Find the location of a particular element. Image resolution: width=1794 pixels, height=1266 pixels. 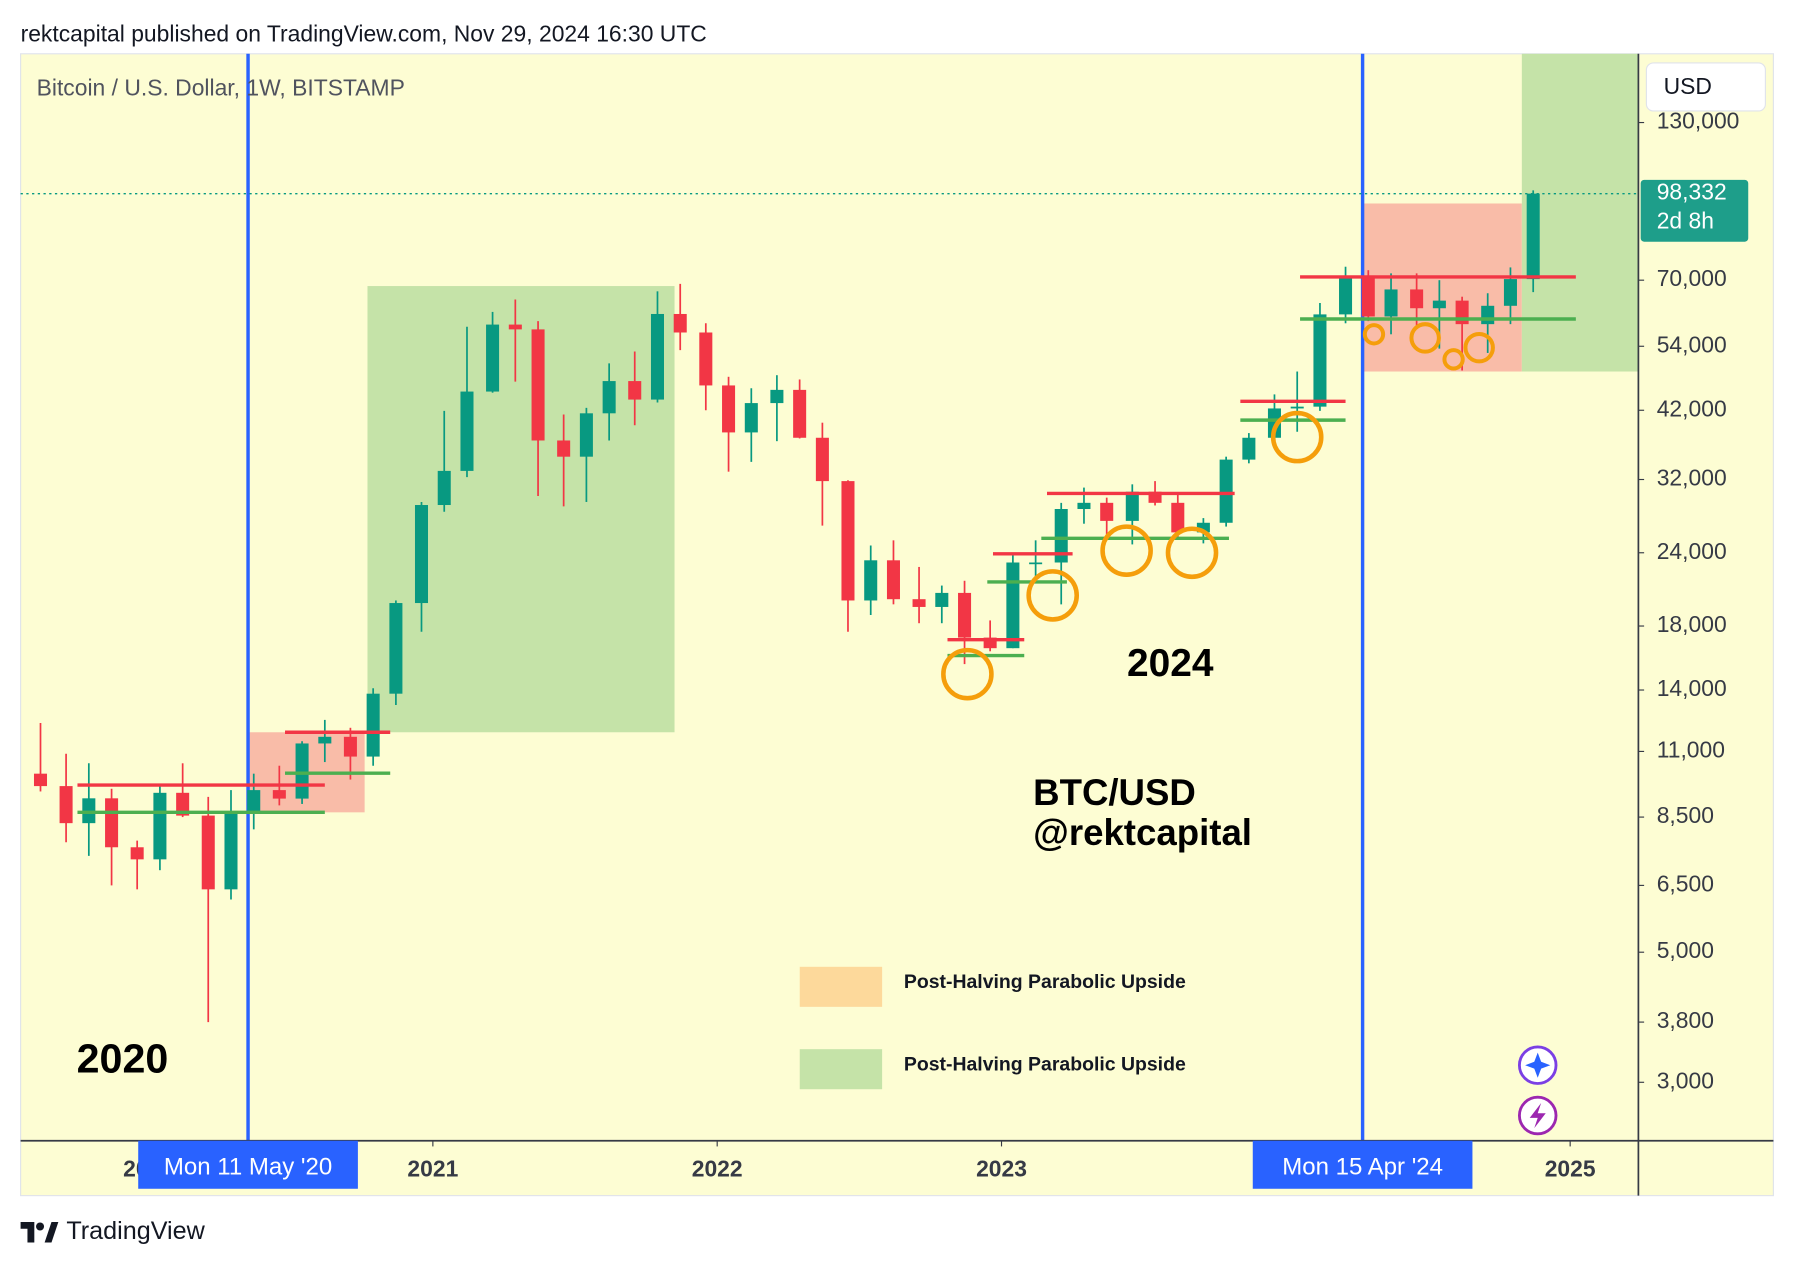

x-tick-label: 2025 is located at coordinates (1570, 1169).